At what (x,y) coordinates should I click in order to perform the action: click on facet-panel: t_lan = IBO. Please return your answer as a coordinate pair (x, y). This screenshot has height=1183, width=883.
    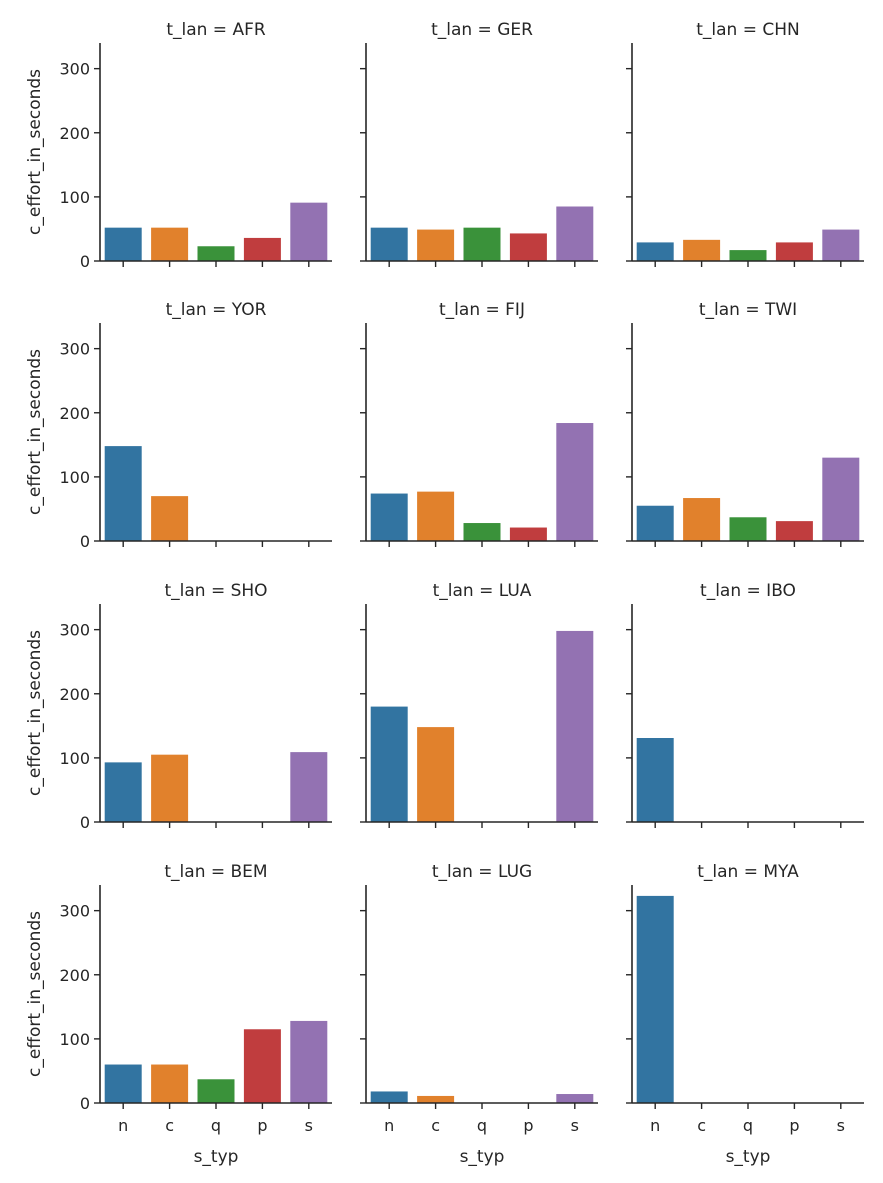
    Looking at the image, I should click on (745, 704).